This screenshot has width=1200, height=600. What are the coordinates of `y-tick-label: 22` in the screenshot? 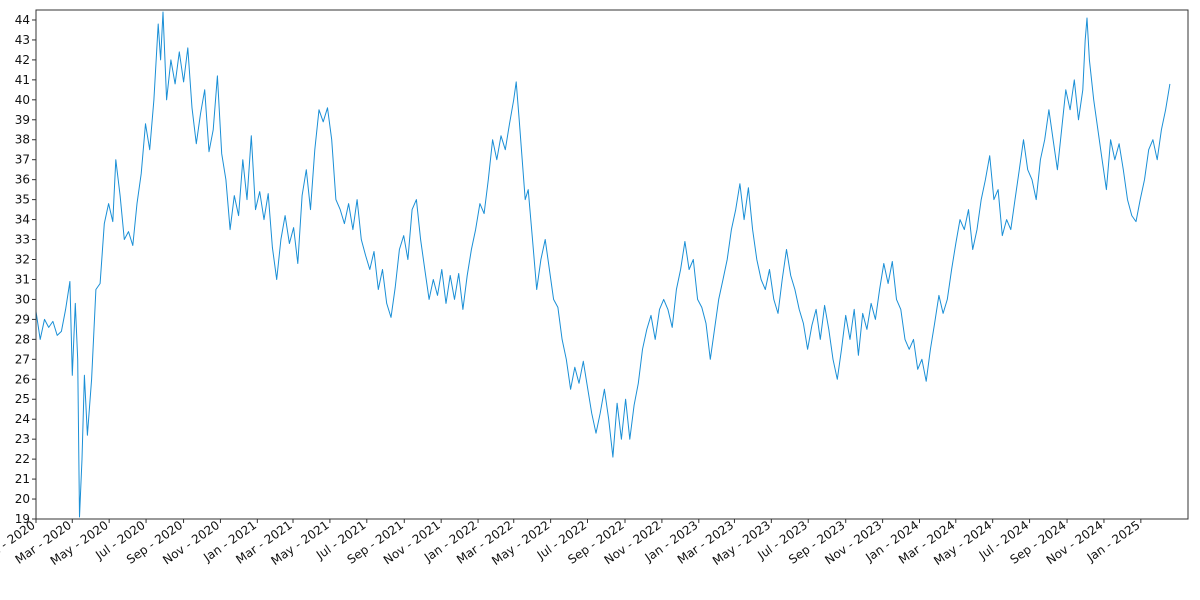 It's located at (22, 459).